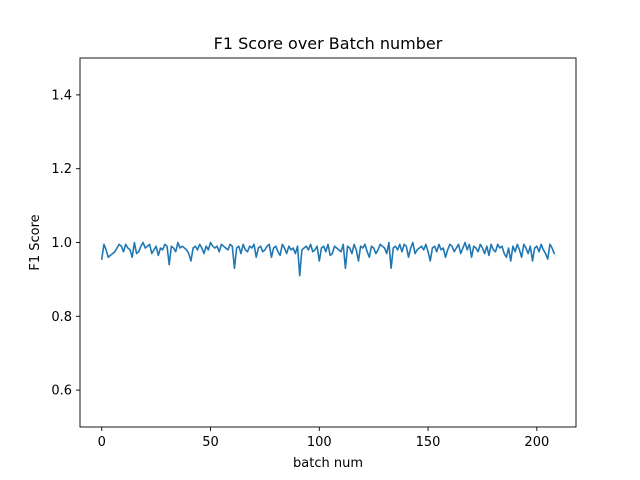  I want to click on x-tick-label: 200, so click(536, 442).